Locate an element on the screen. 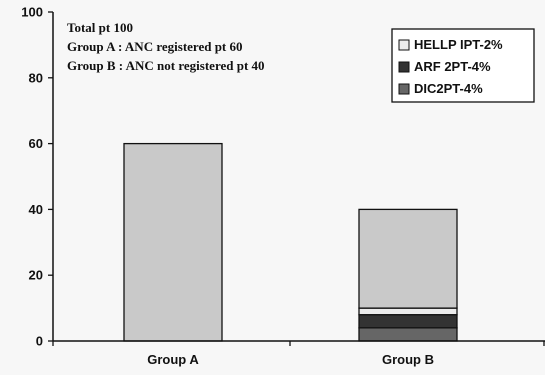 This screenshot has height=375, width=545. legend-box is located at coordinates (463, 65).